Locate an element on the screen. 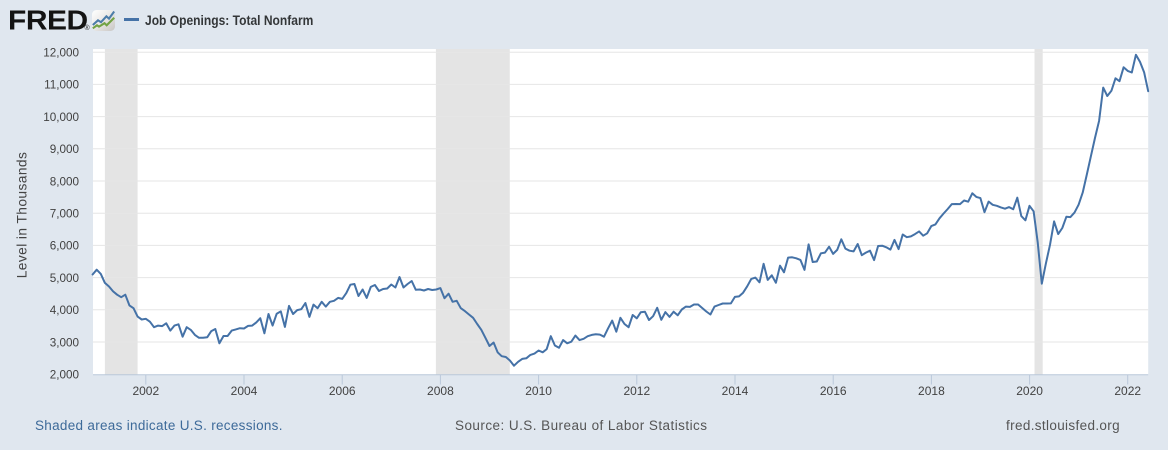  svg-text: 3,000 is located at coordinates (65, 342).